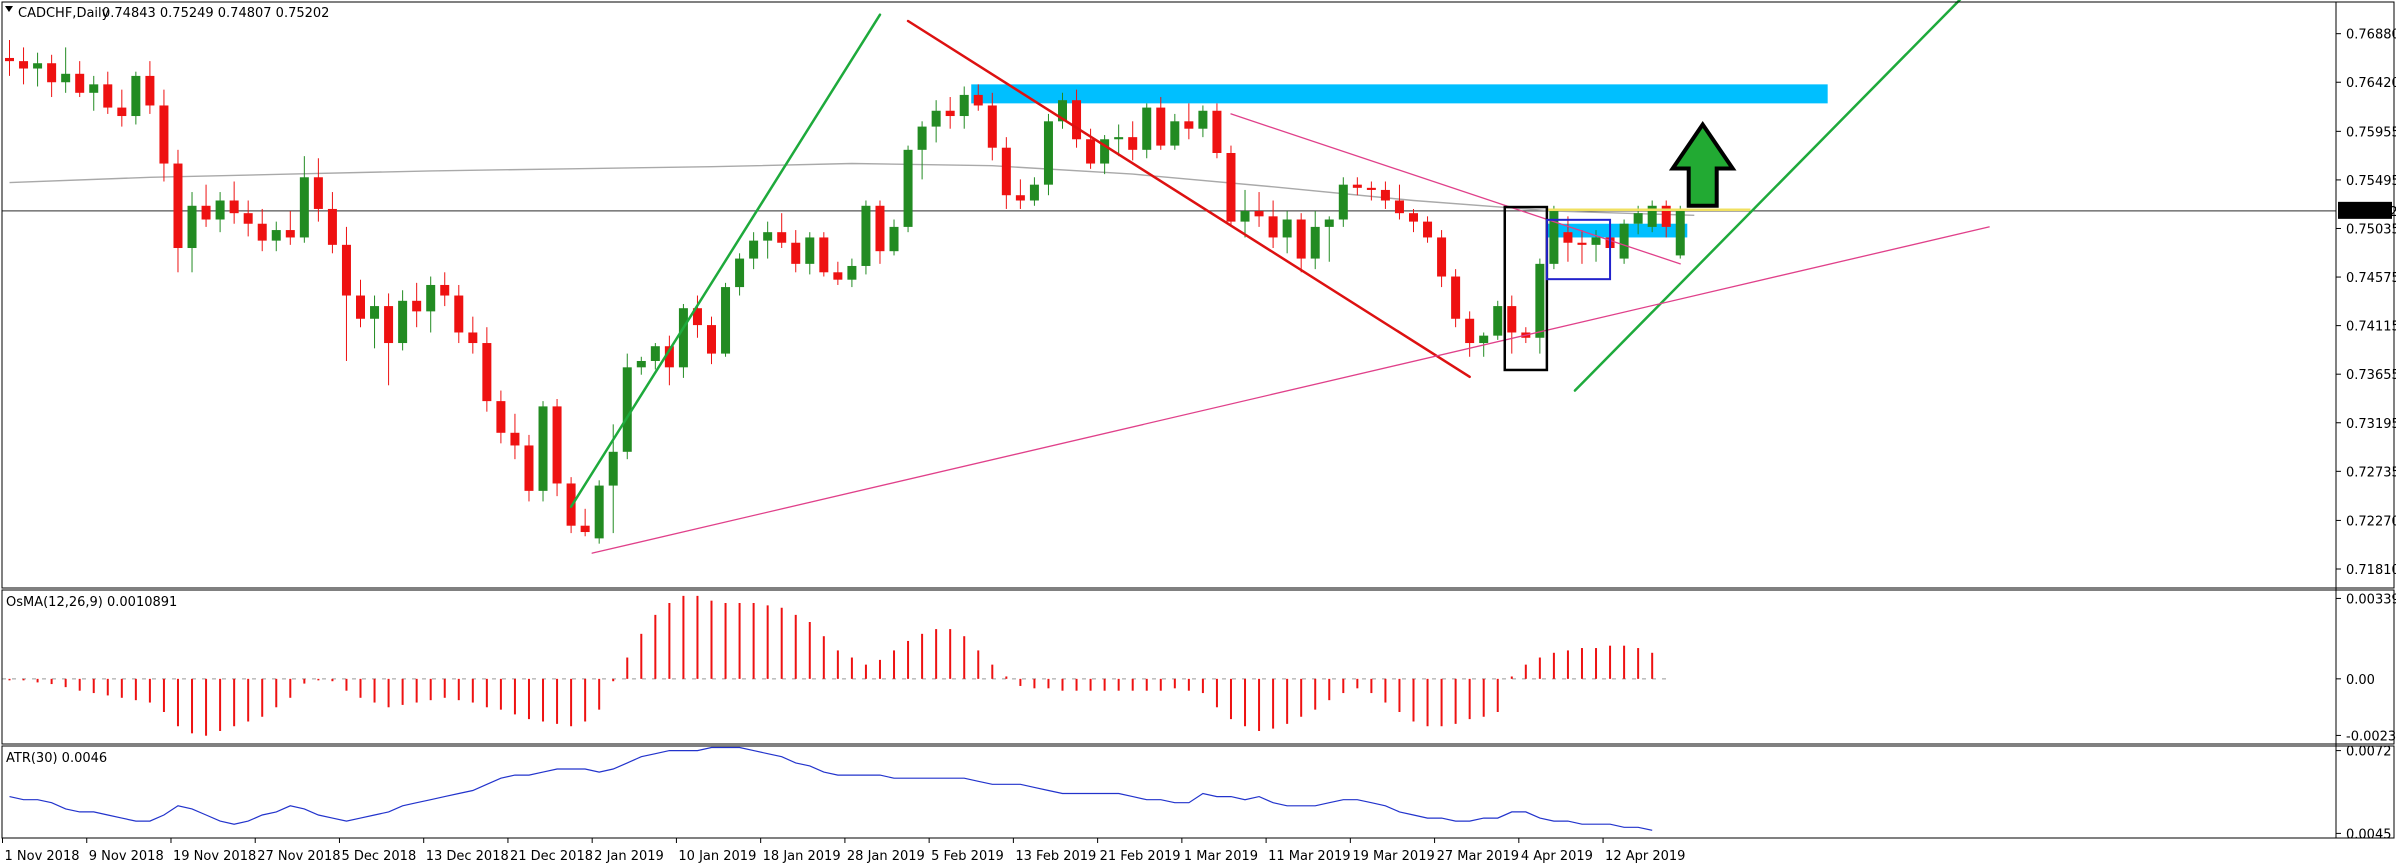 The width and height of the screenshot is (2396, 868). I want to click on price-tick-label: 0.73195, so click(2371, 424).